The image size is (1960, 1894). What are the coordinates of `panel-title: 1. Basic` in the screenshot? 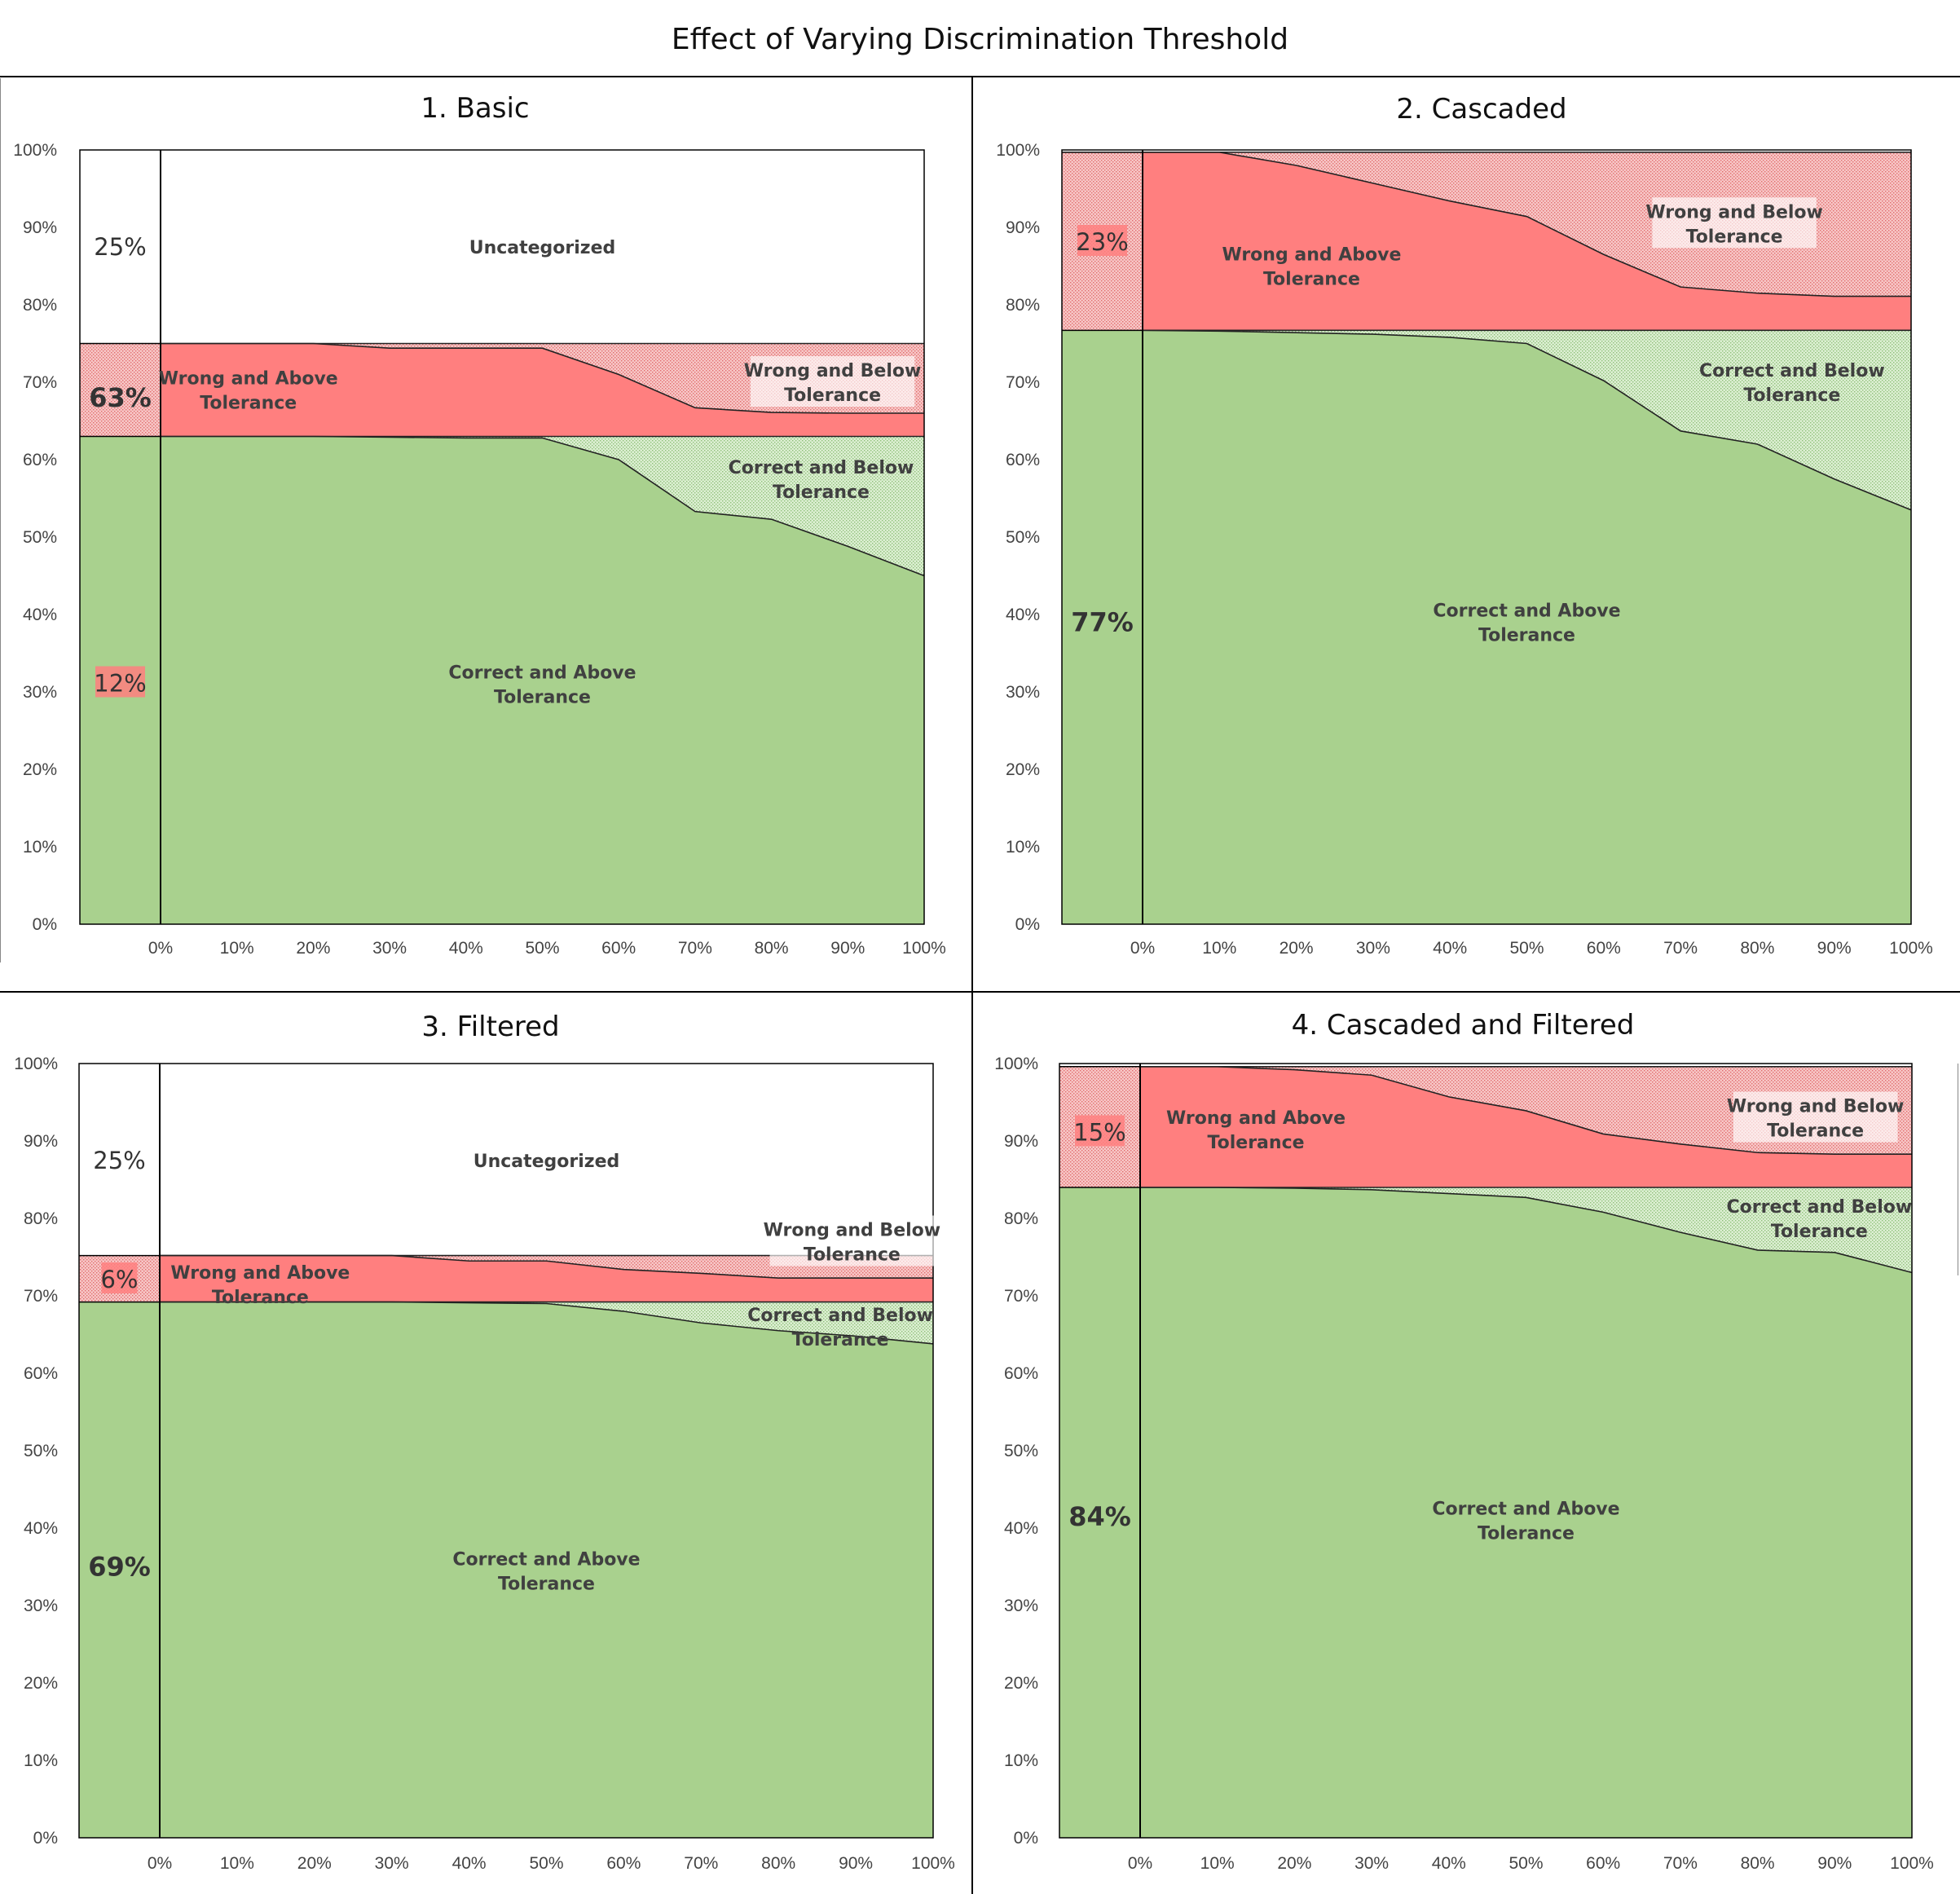 It's located at (475, 108).